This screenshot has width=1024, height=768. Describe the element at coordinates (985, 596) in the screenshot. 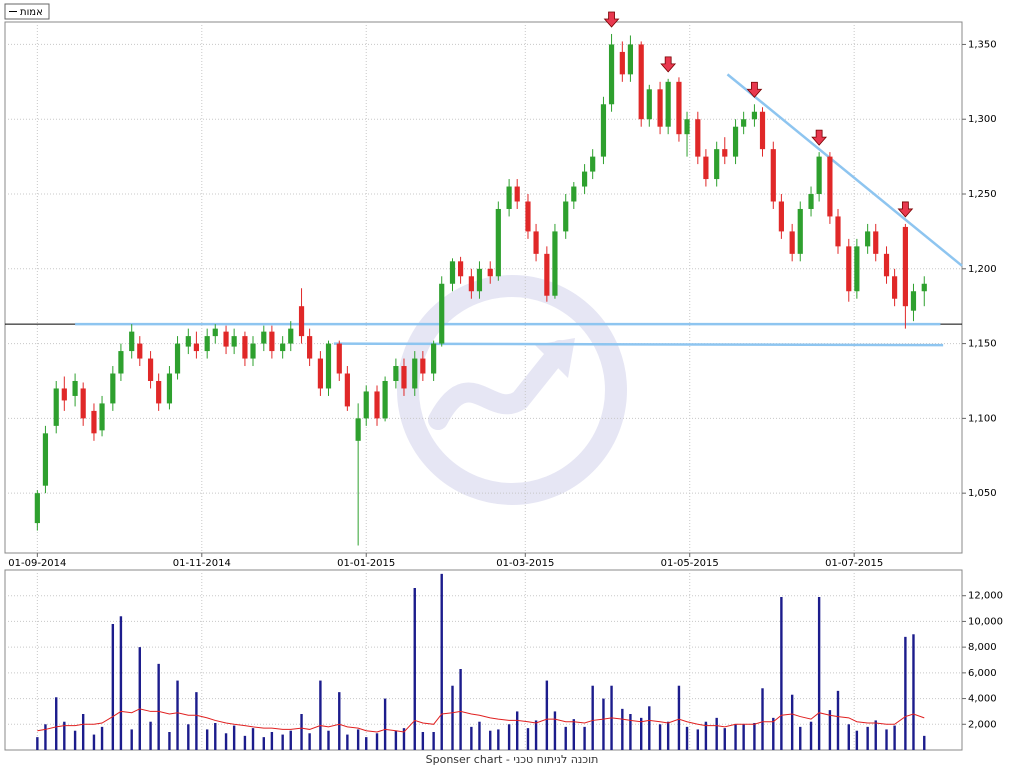

I see `y-tick-label: 12,000` at that location.